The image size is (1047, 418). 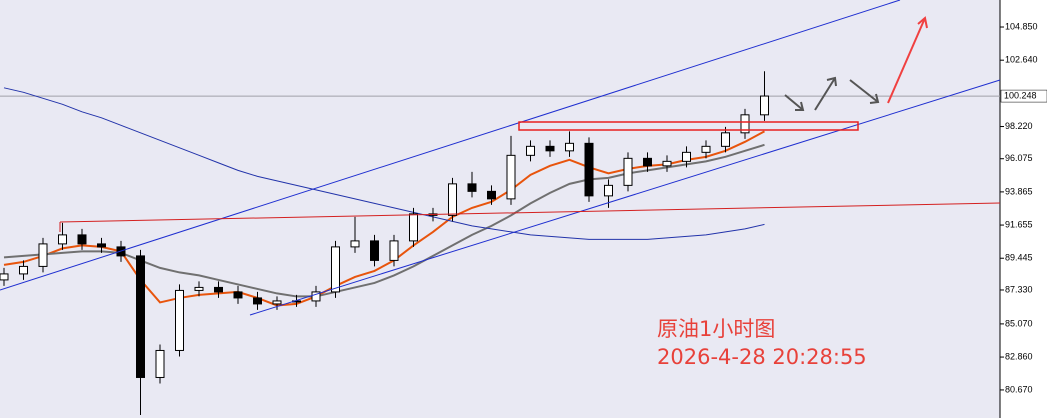 I want to click on support-line, so click(x=530, y=212).